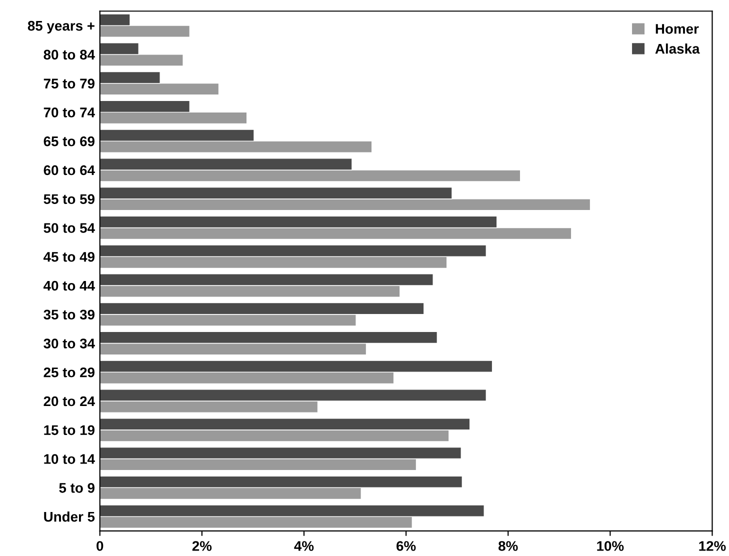  Describe the element at coordinates (69, 141) in the screenshot. I see `y-tick-label: 65 to 69` at that location.